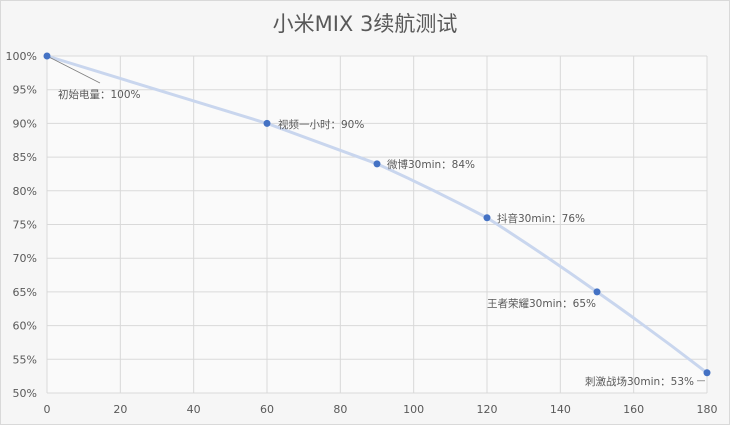 The height and width of the screenshot is (425, 730). What do you see at coordinates (25, 359) in the screenshot?
I see `y-tick-label: 55%` at bounding box center [25, 359].